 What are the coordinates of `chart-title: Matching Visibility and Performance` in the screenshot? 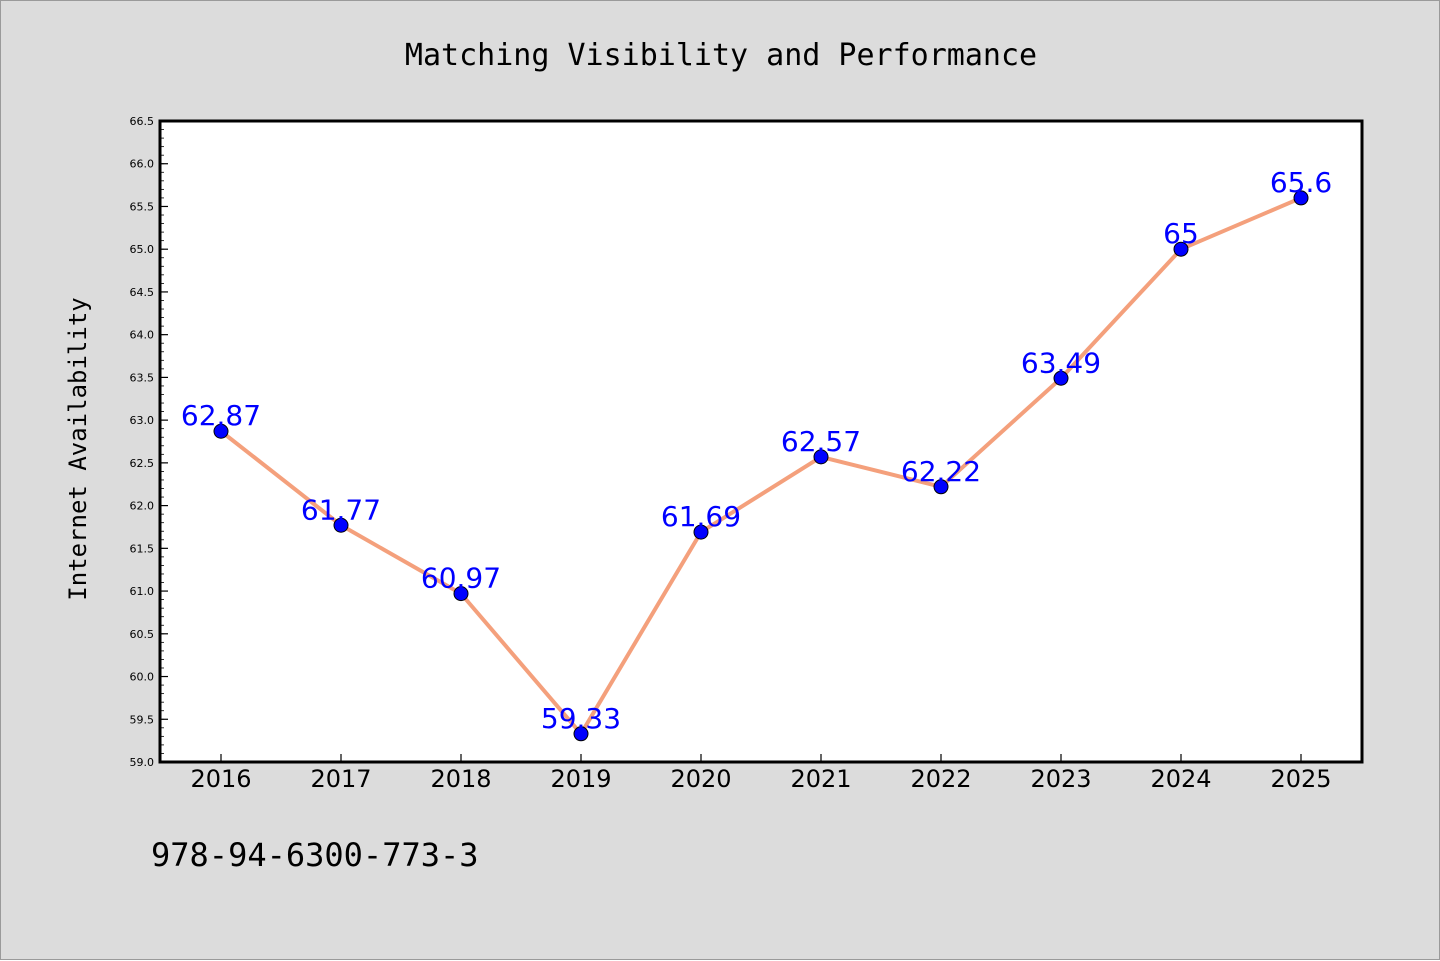 It's located at (721, 55).